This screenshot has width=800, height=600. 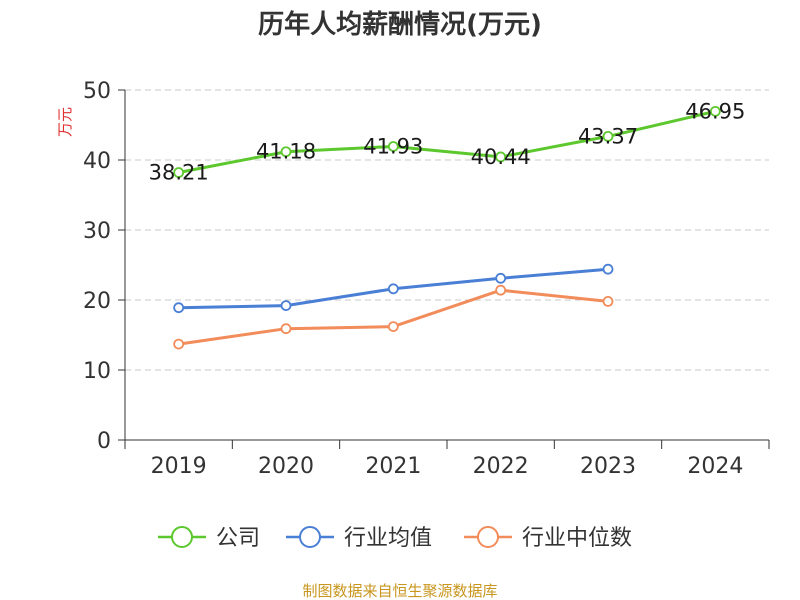 I want to click on x-tick-label: 2023, so click(x=608, y=466).